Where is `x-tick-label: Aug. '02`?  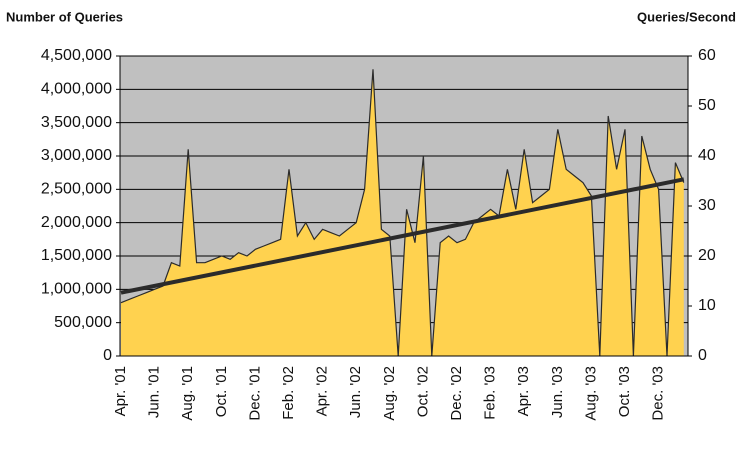 x-tick-label: Aug. '02 is located at coordinates (389, 393).